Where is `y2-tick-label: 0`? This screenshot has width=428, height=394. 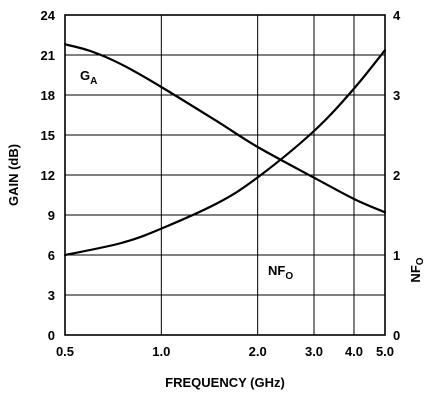
y2-tick-label: 0 is located at coordinates (396, 335).